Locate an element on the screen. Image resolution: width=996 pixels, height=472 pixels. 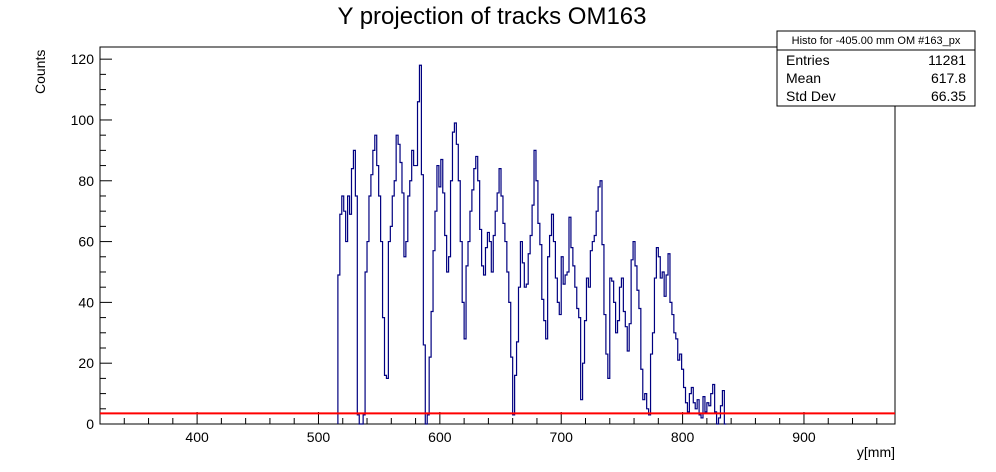
x-tick-label: 800 is located at coordinates (683, 437).